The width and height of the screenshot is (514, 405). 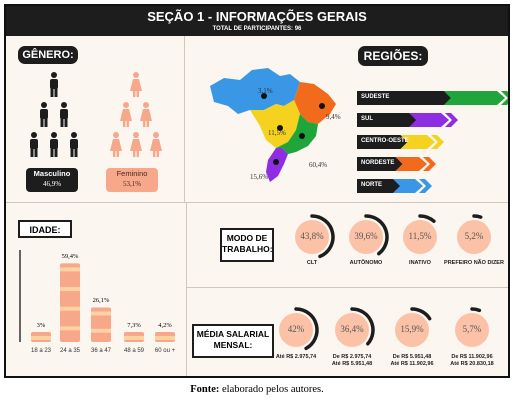 What do you see at coordinates (101, 351) in the screenshot?
I see `age-category-label: 36 a 47` at bounding box center [101, 351].